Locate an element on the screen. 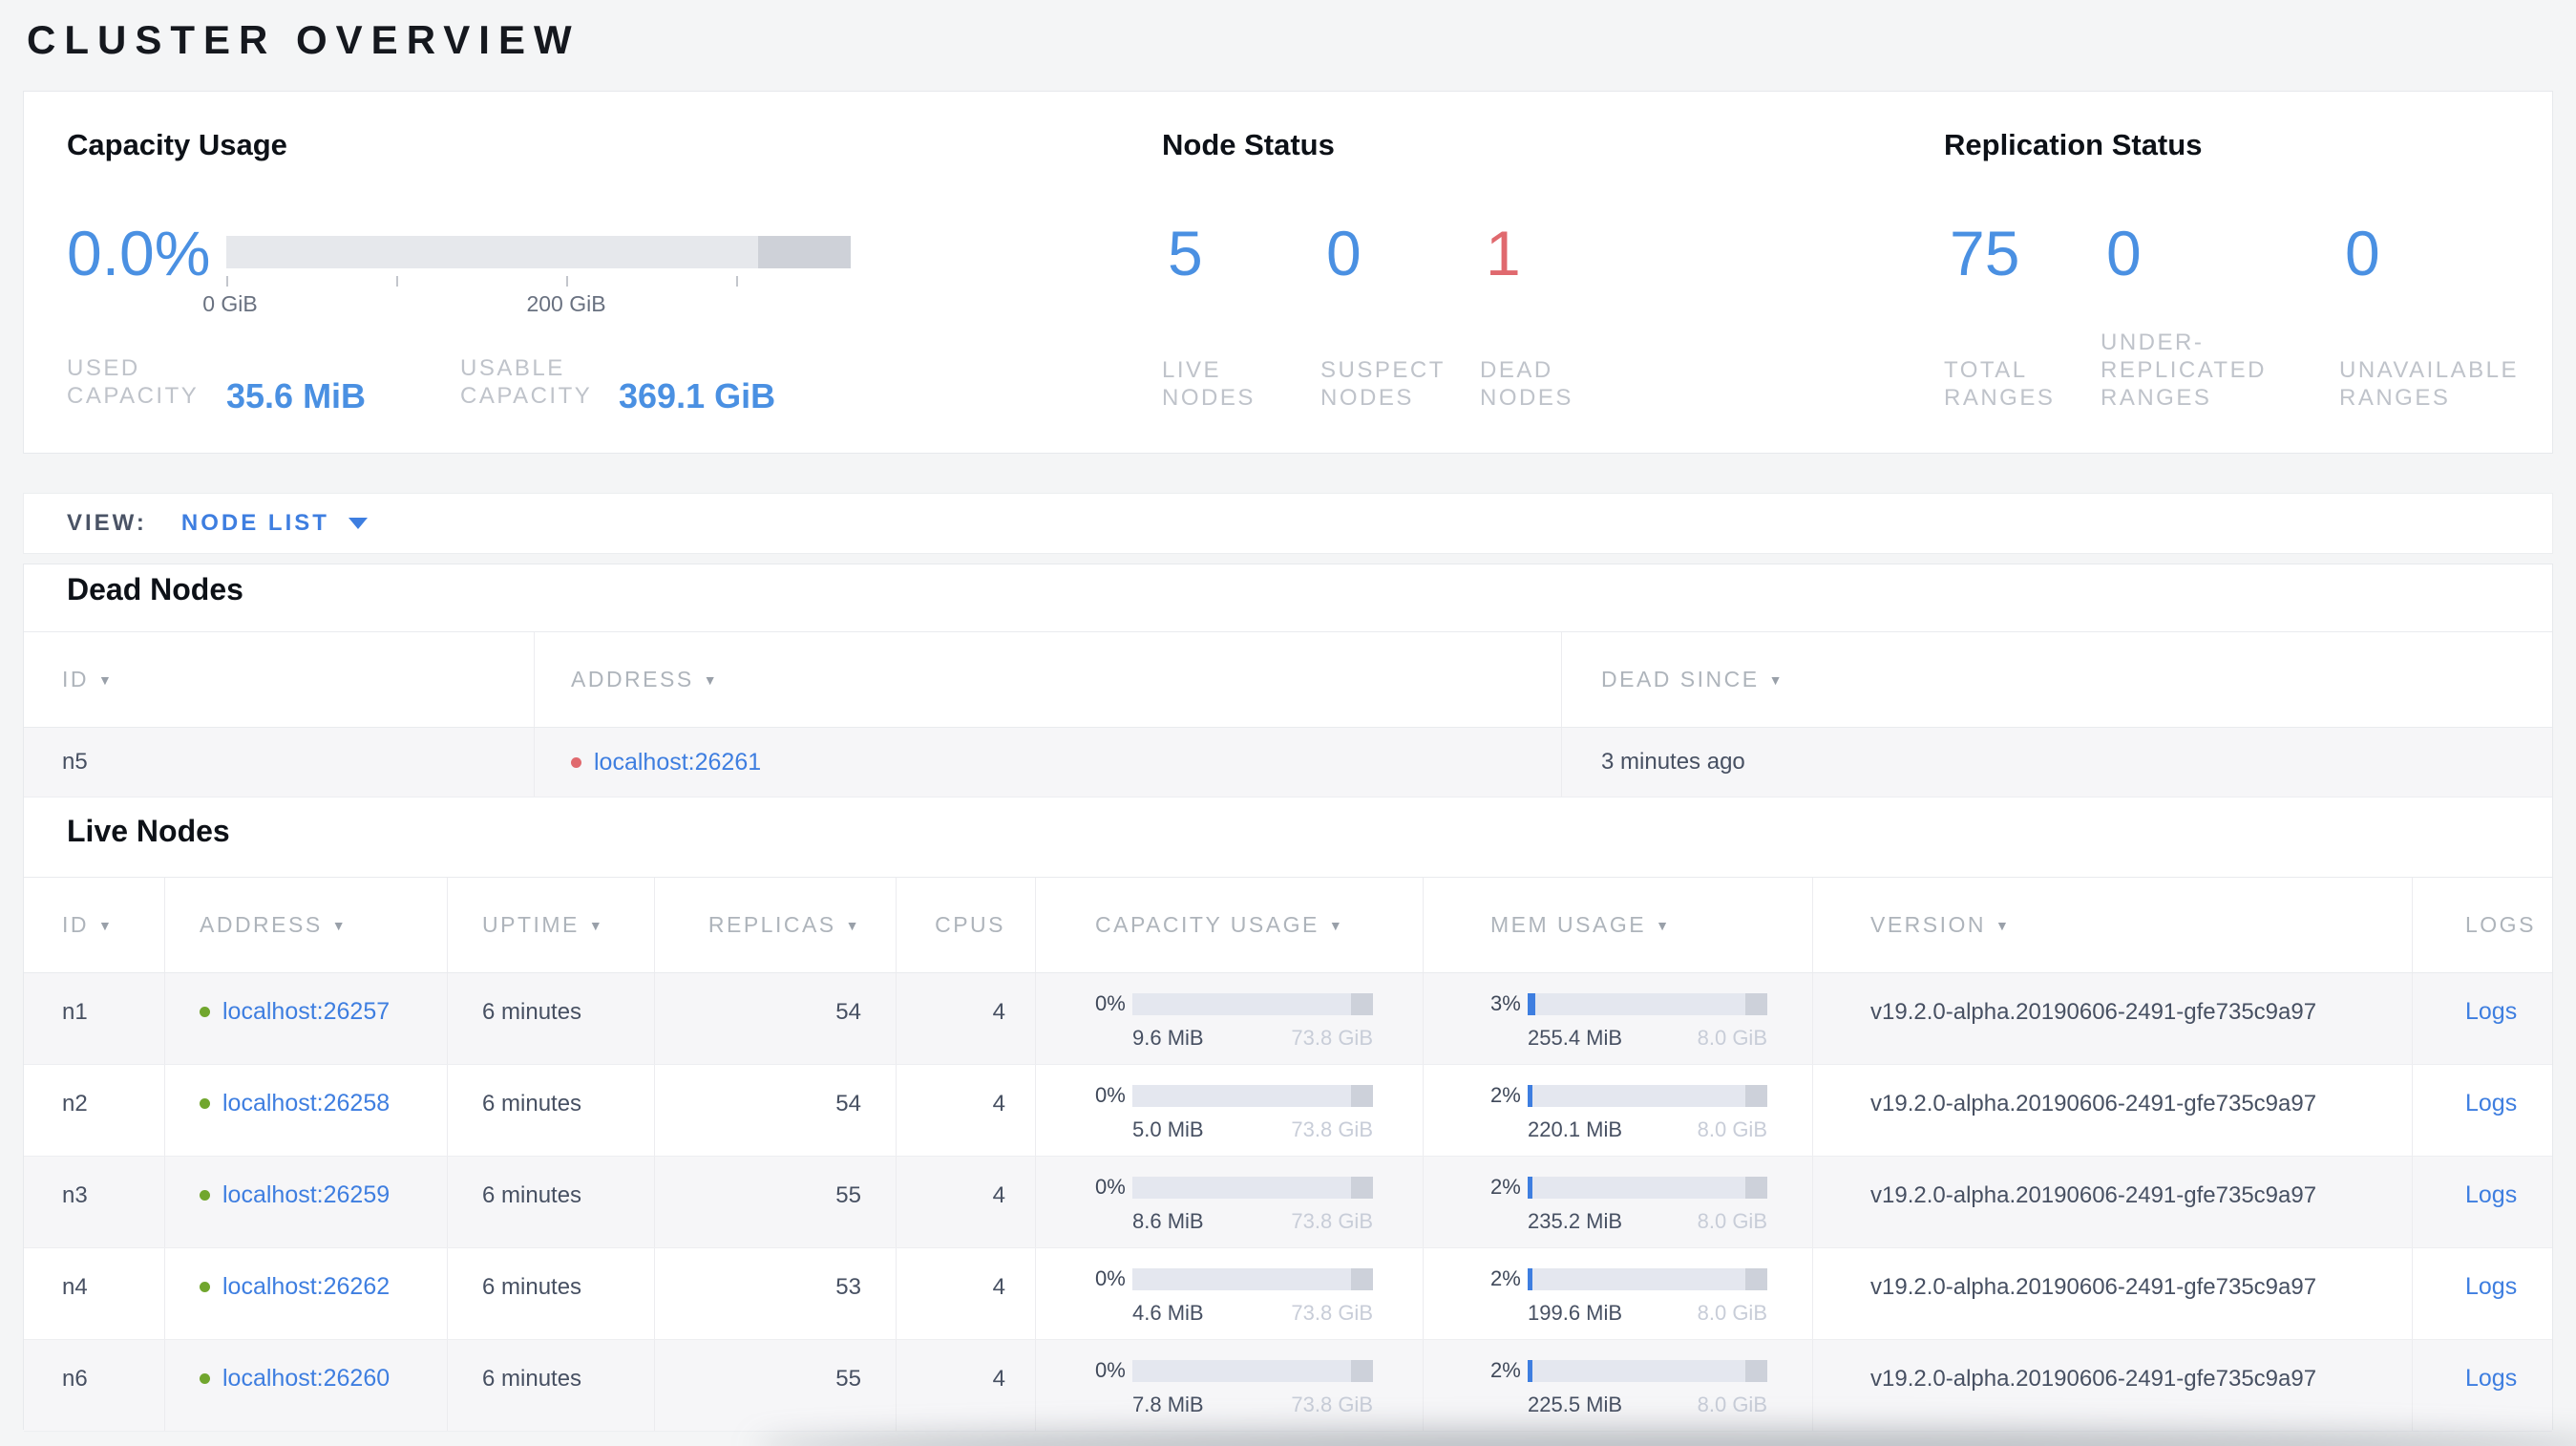 The height and width of the screenshot is (1446, 2576). column-header-label: VERSION is located at coordinates (1928, 924).